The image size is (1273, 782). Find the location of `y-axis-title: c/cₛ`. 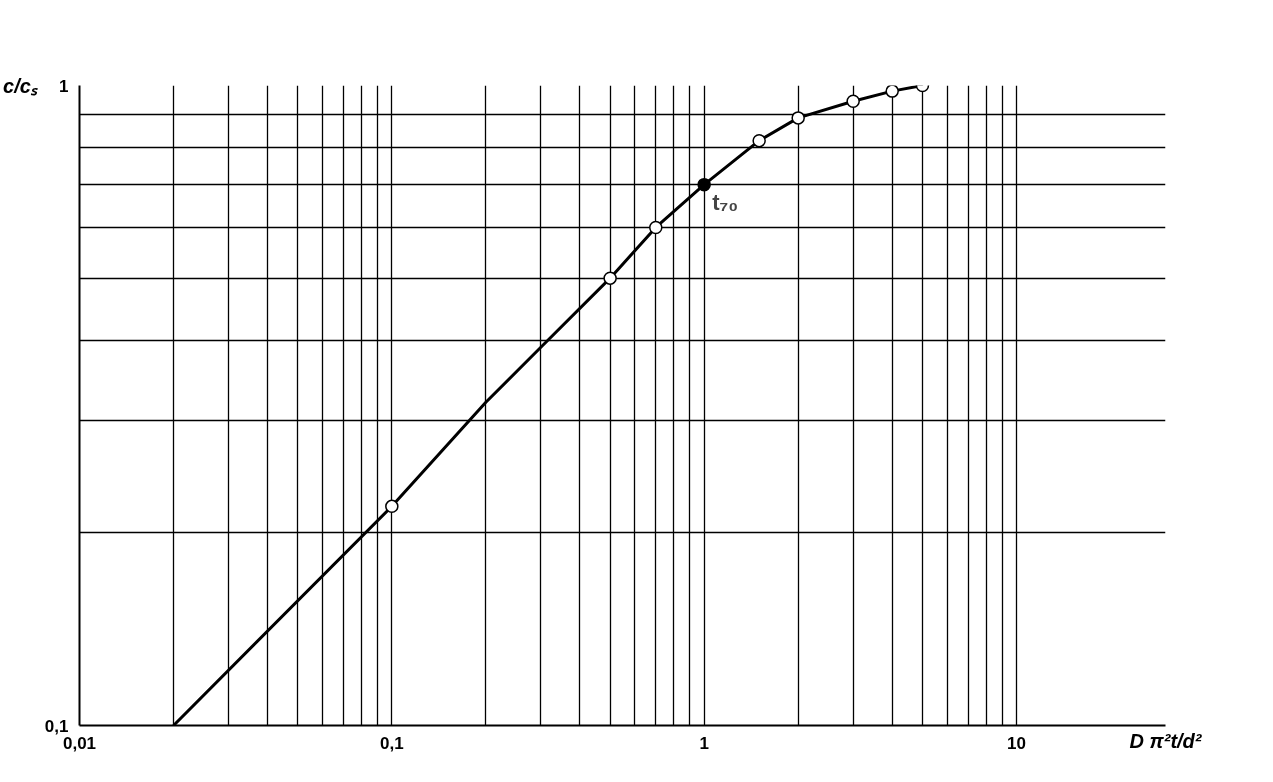

y-axis-title: c/cₛ is located at coordinates (21, 85).